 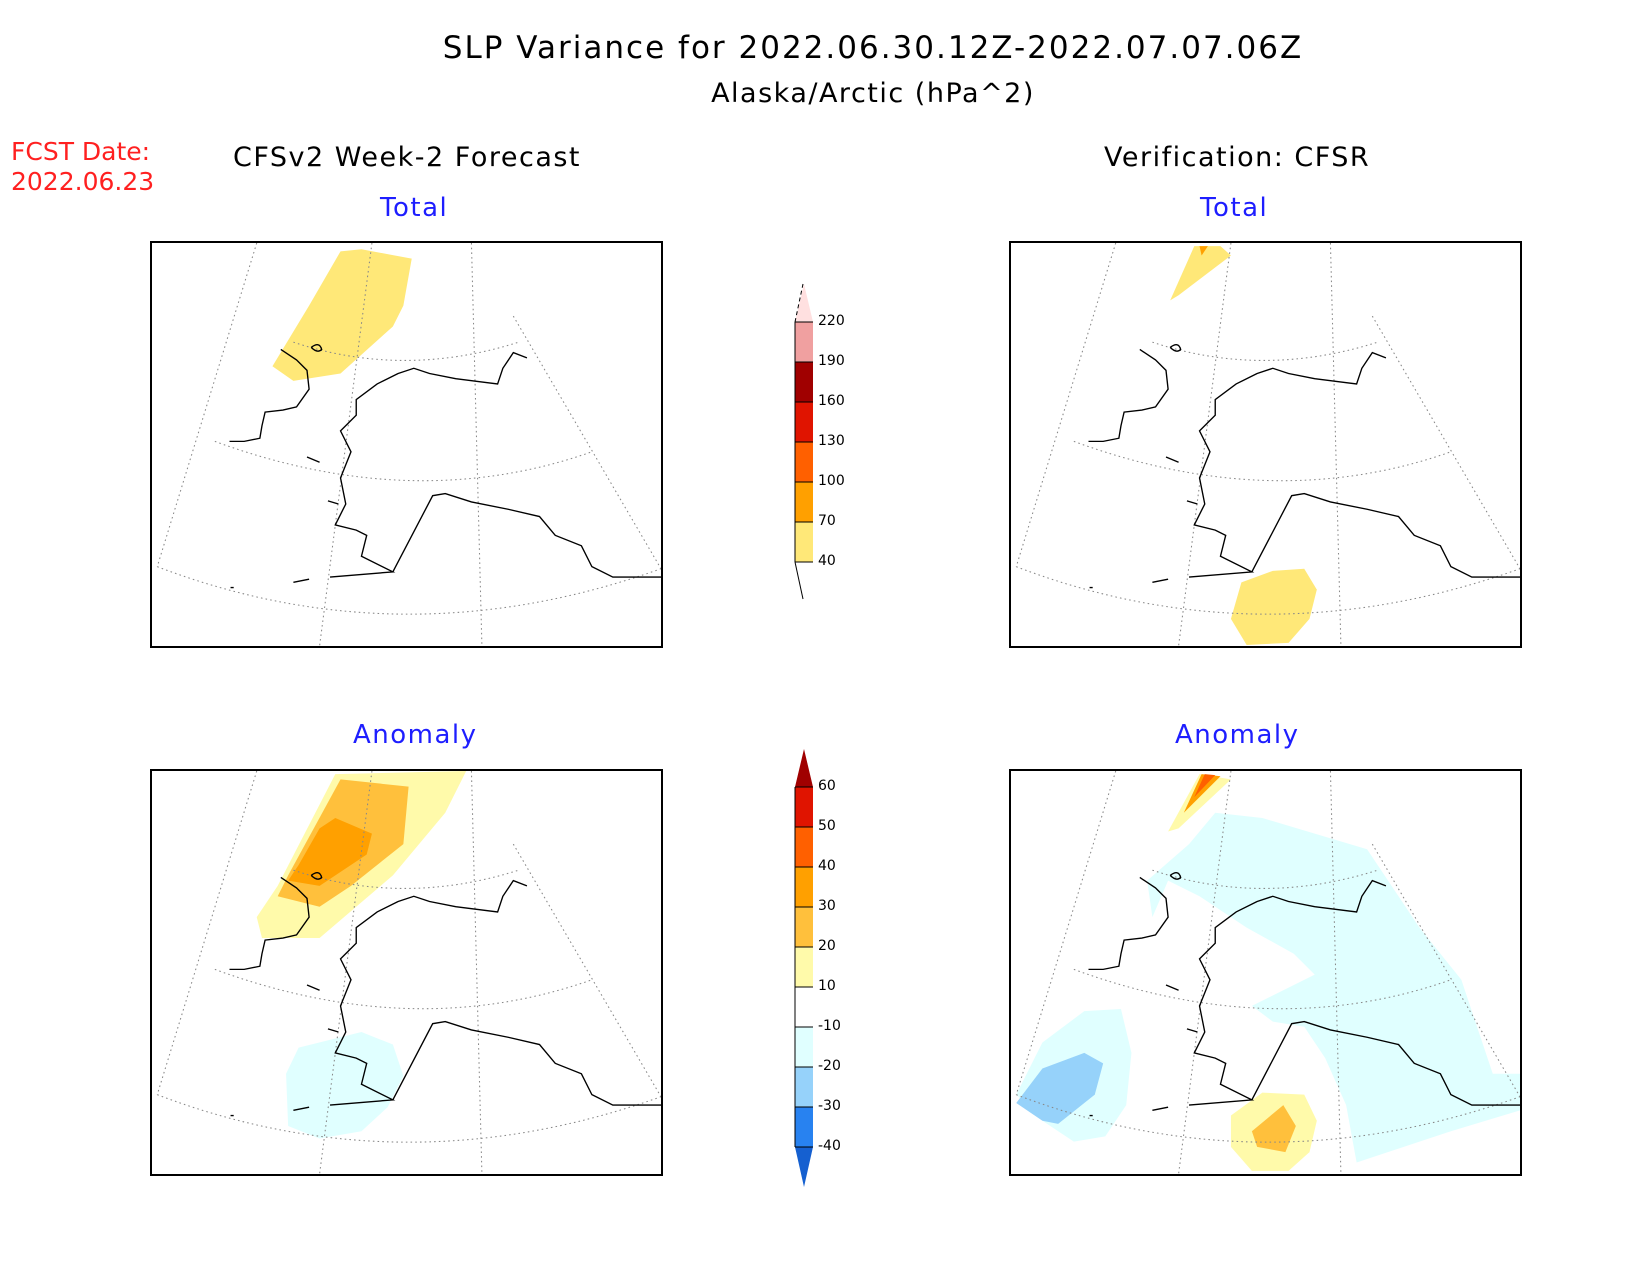 I want to click on colorbar-anomaly, so click(x=803, y=968).